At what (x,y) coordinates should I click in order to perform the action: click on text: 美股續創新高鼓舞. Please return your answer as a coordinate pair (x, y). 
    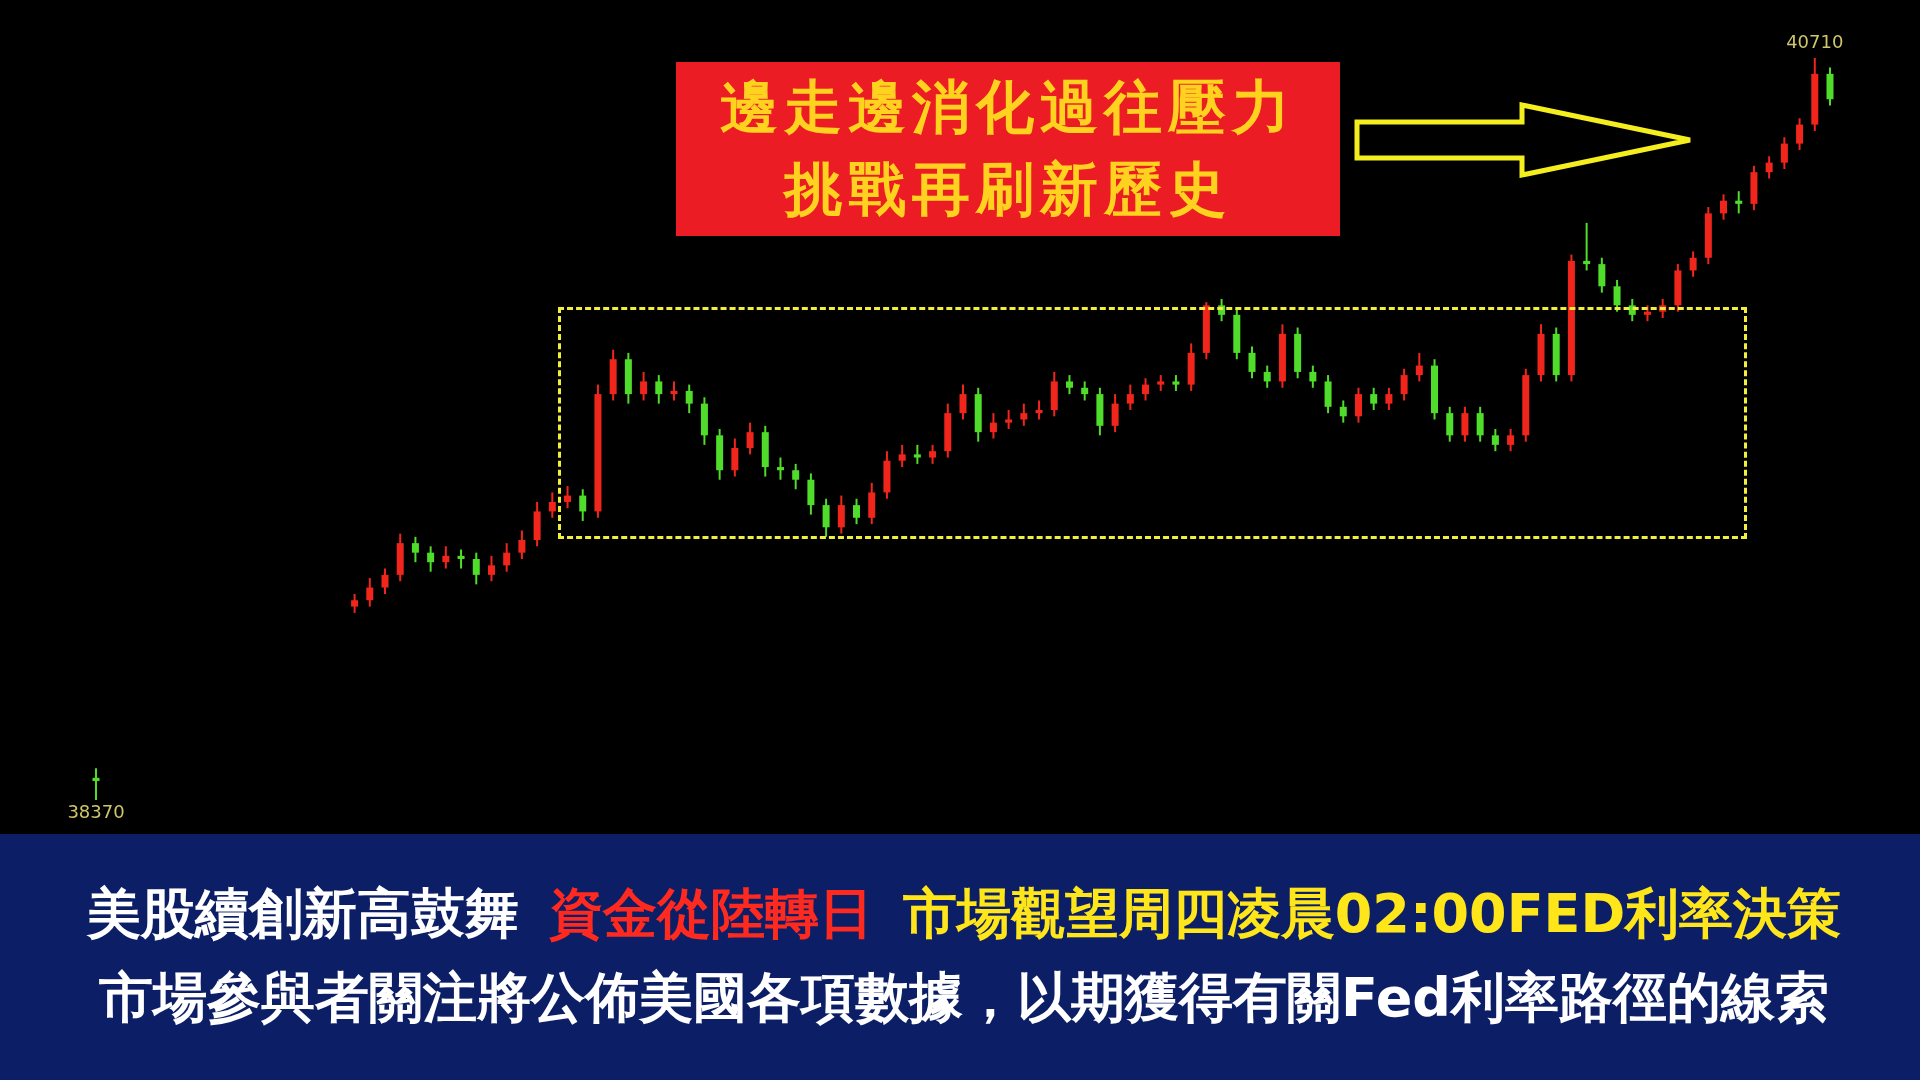
    Looking at the image, I should click on (302, 913).